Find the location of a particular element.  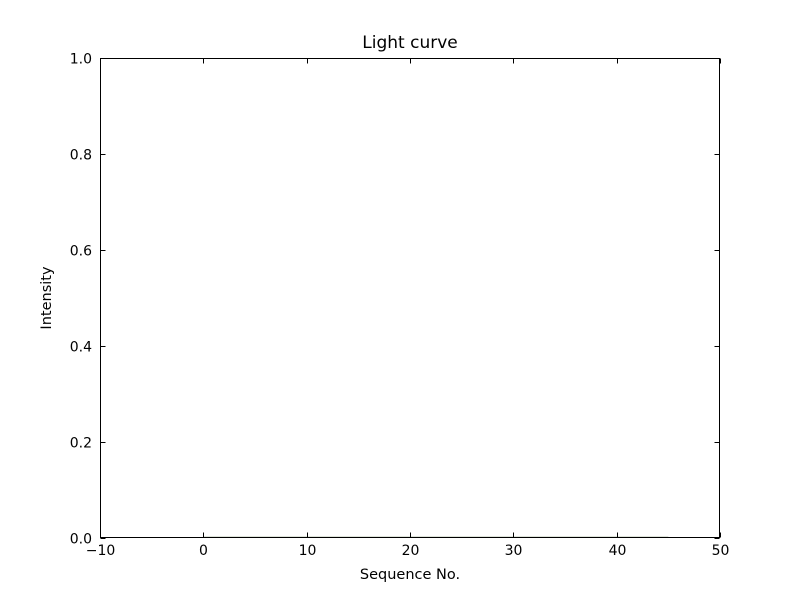

chart-title: Light curve is located at coordinates (410, 43).